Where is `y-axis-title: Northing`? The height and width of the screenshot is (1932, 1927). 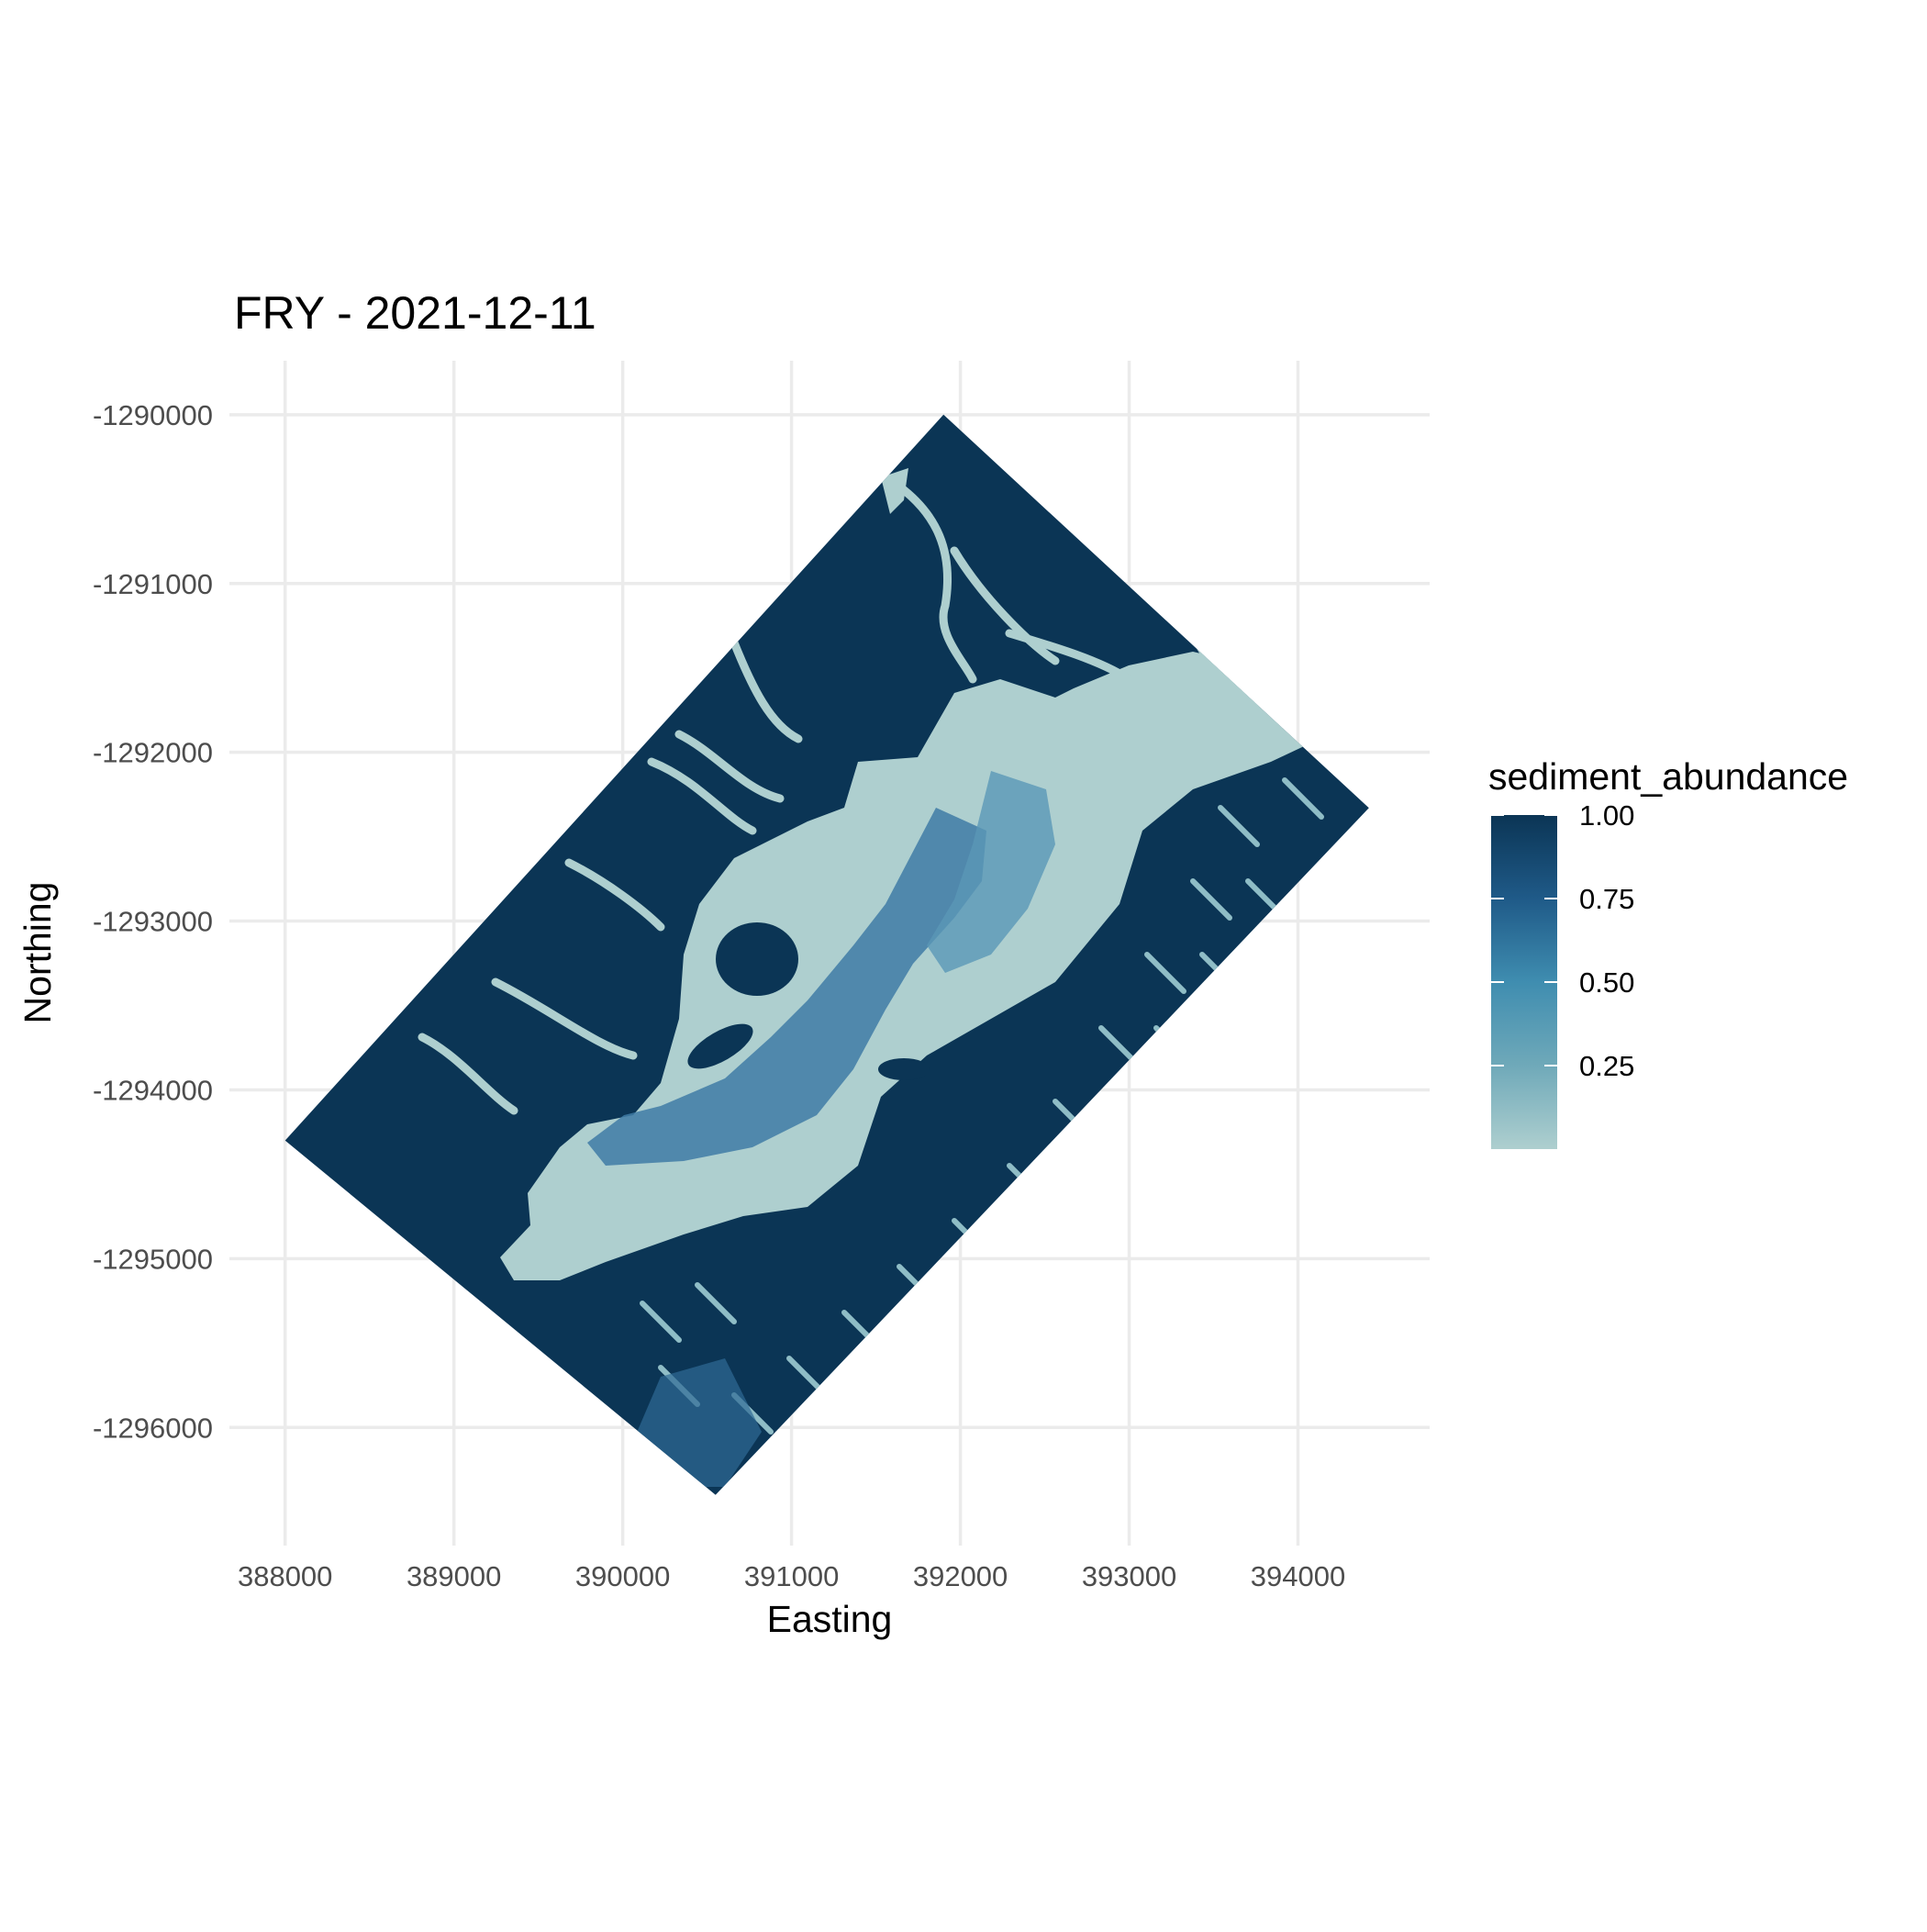
y-axis-title: Northing is located at coordinates (38, 953).